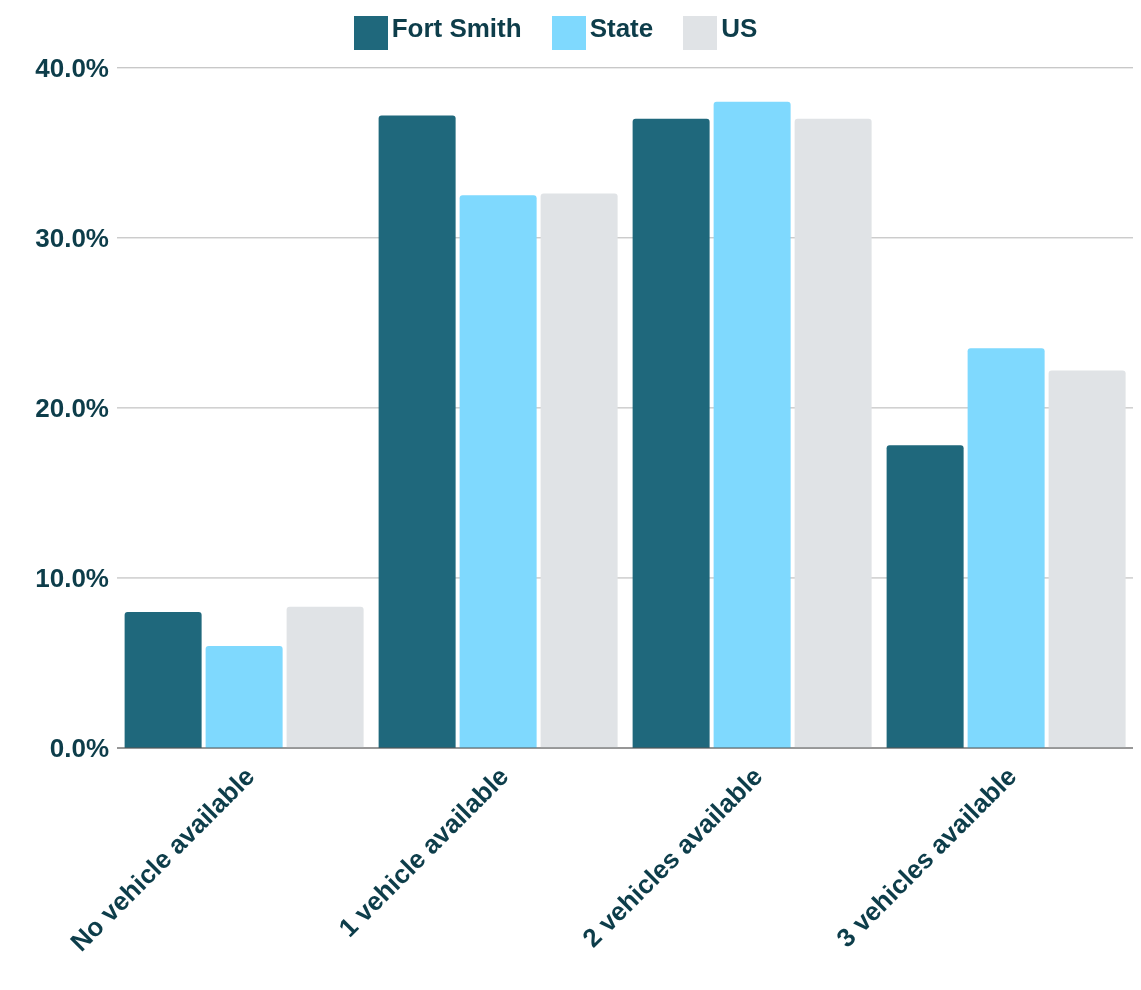 The height and width of the screenshot is (990, 1141). I want to click on y-tick-label: 40.0%, so click(72, 68).